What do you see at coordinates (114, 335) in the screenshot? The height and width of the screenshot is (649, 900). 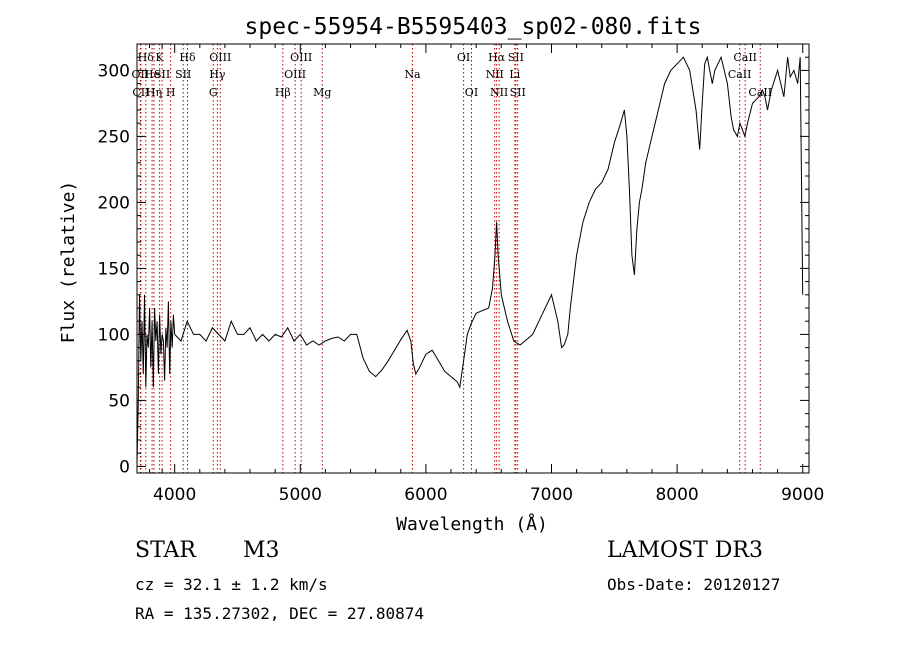 I see `y-tick-label-100: 100` at bounding box center [114, 335].